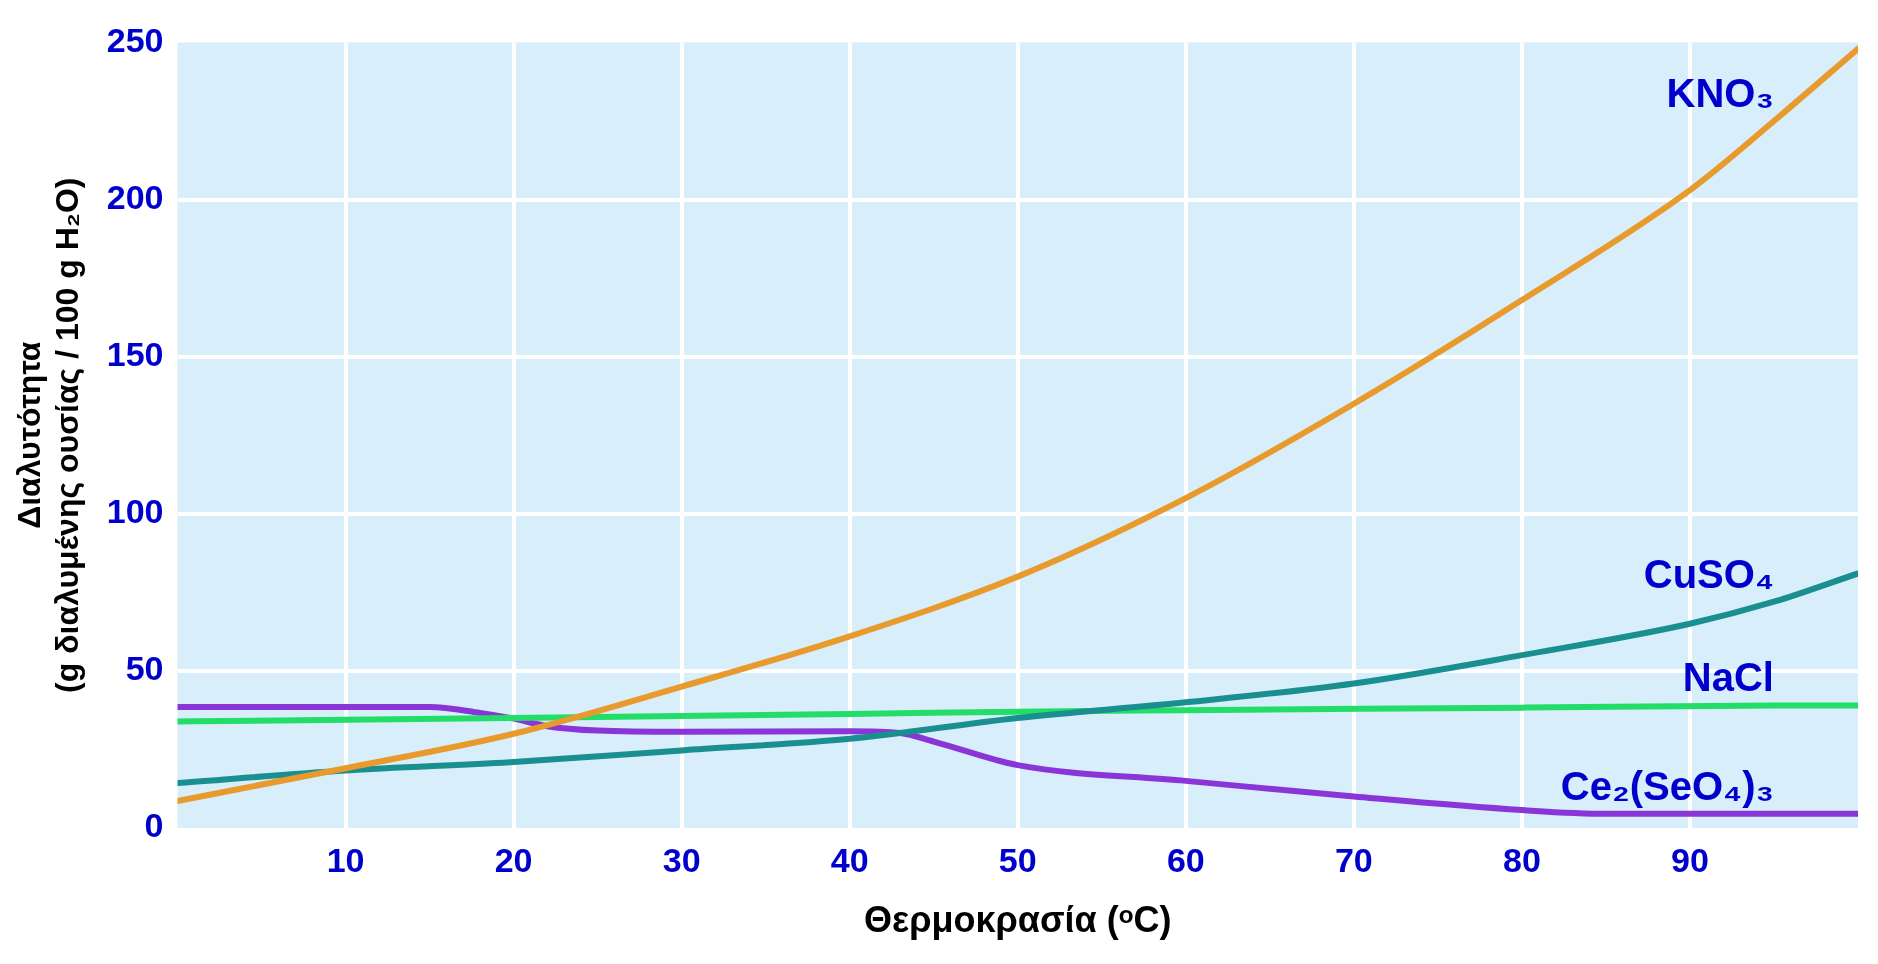 The image size is (1878, 964). Describe the element at coordinates (144, 668) in the screenshot. I see `y-tick-label: 50` at that location.